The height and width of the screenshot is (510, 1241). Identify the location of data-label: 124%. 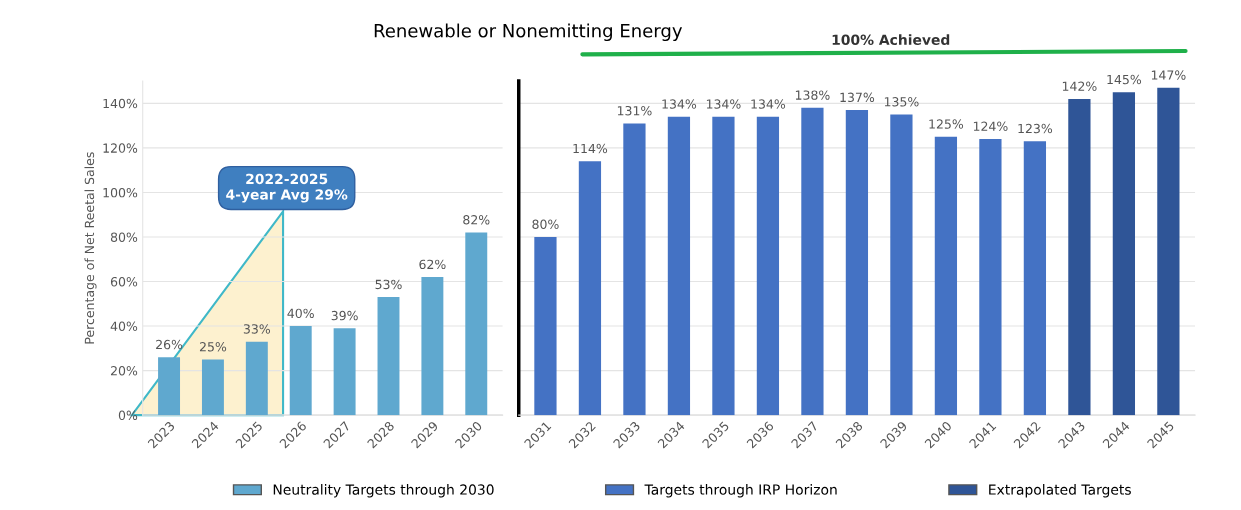
(990, 126).